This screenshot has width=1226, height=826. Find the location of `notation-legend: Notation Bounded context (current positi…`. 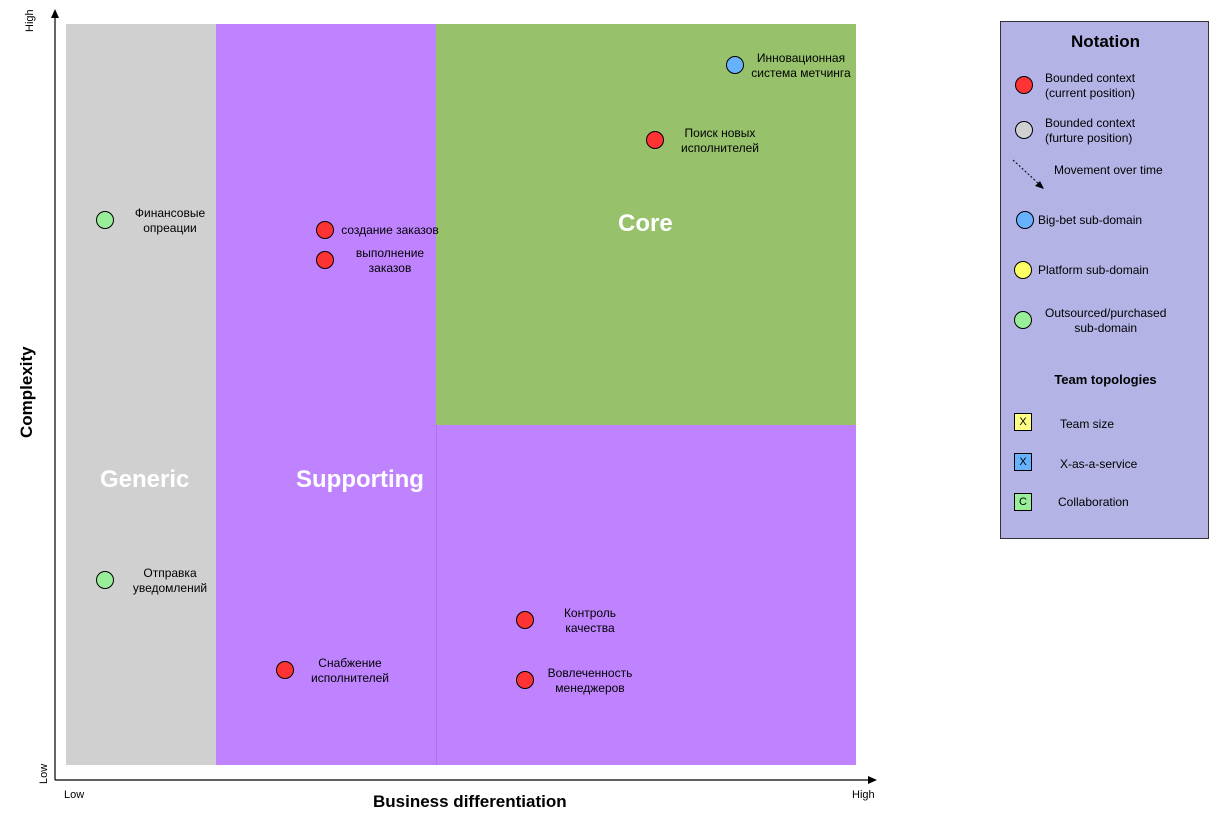

notation-legend: Notation Bounded context (current positi… is located at coordinates (1104, 280).